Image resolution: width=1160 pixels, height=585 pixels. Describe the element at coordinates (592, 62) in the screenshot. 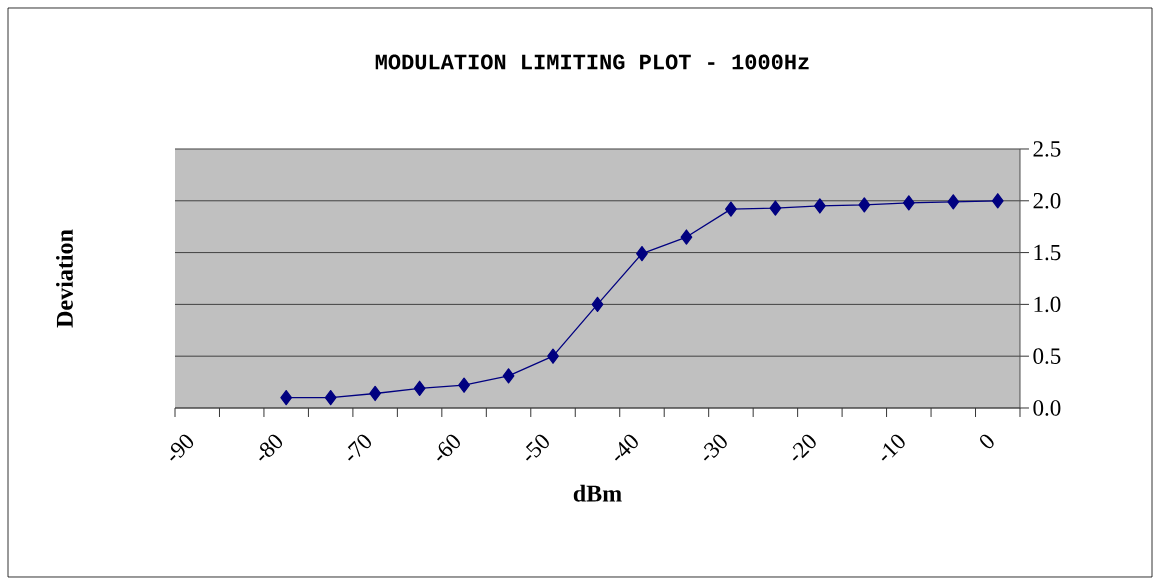

I see `chart-title: MODULATION LIMITING PLOT - 1000Hz` at that location.